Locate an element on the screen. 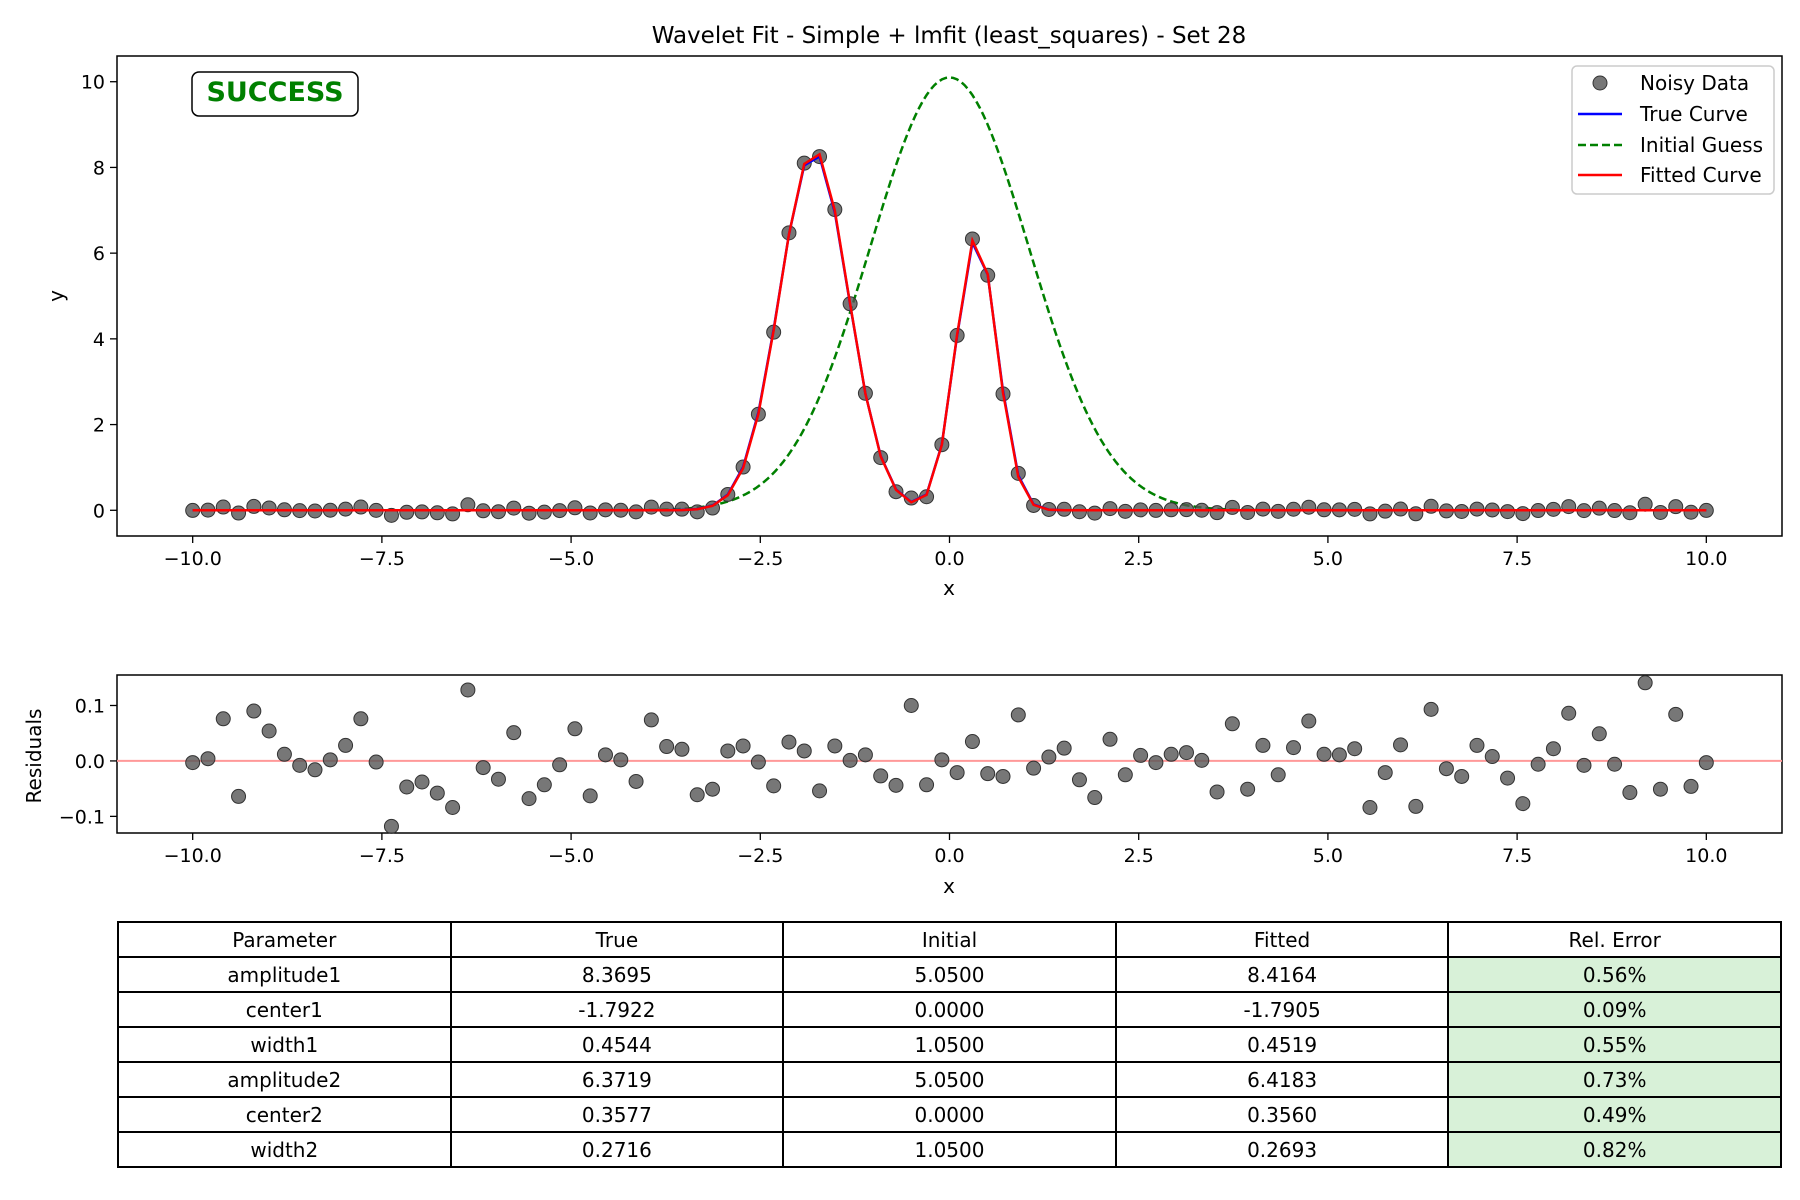 The width and height of the screenshot is (1800, 1200). rel-error-cell: 0.49% is located at coordinates (1614, 1114).